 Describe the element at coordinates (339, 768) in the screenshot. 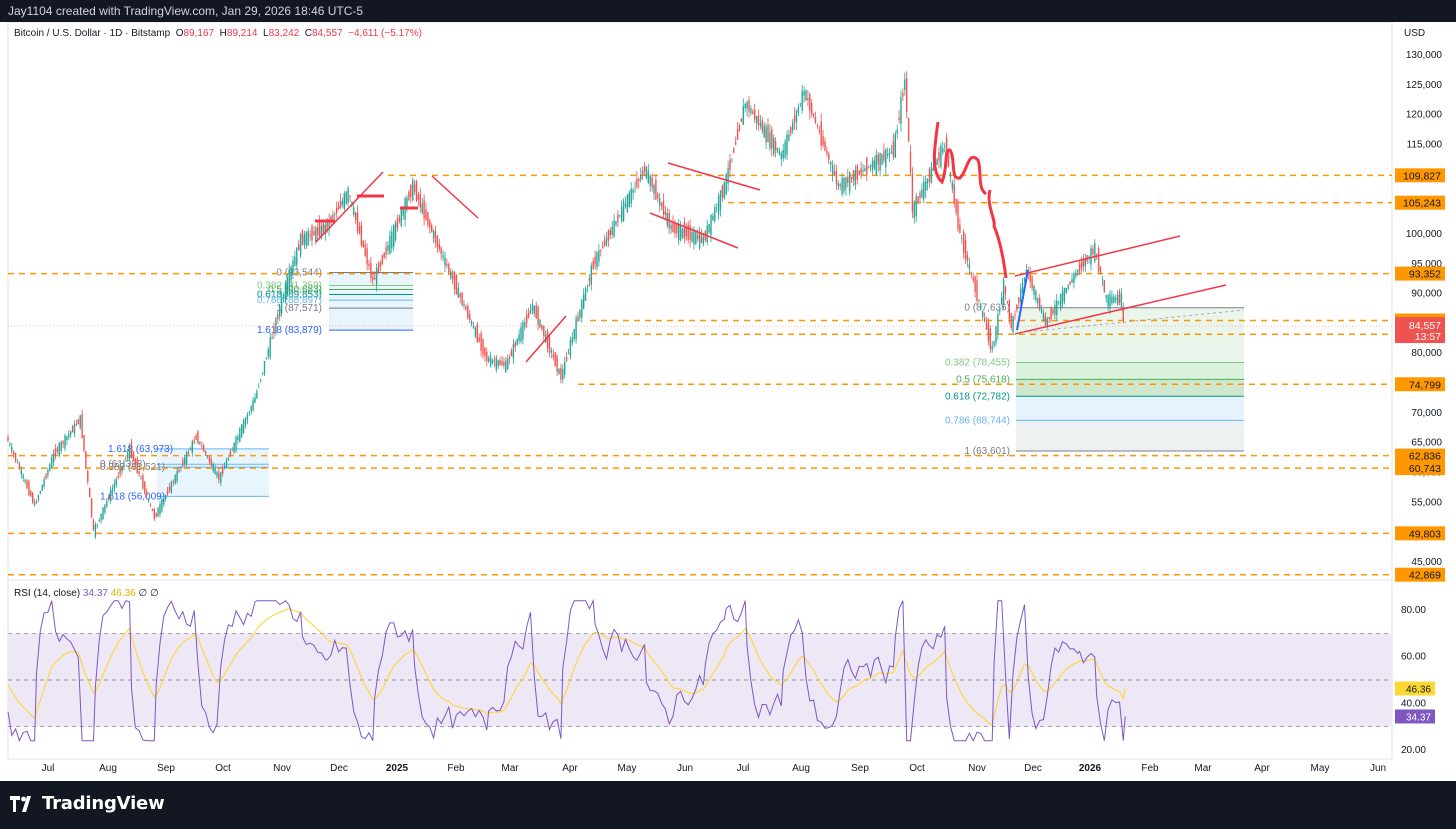

I see `time-tick-label: Dec` at that location.